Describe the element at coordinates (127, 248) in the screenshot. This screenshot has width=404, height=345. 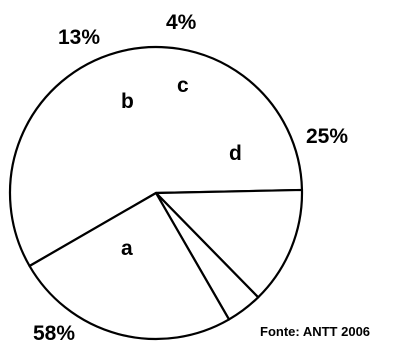
I see `slice-category-label-a: a` at that location.